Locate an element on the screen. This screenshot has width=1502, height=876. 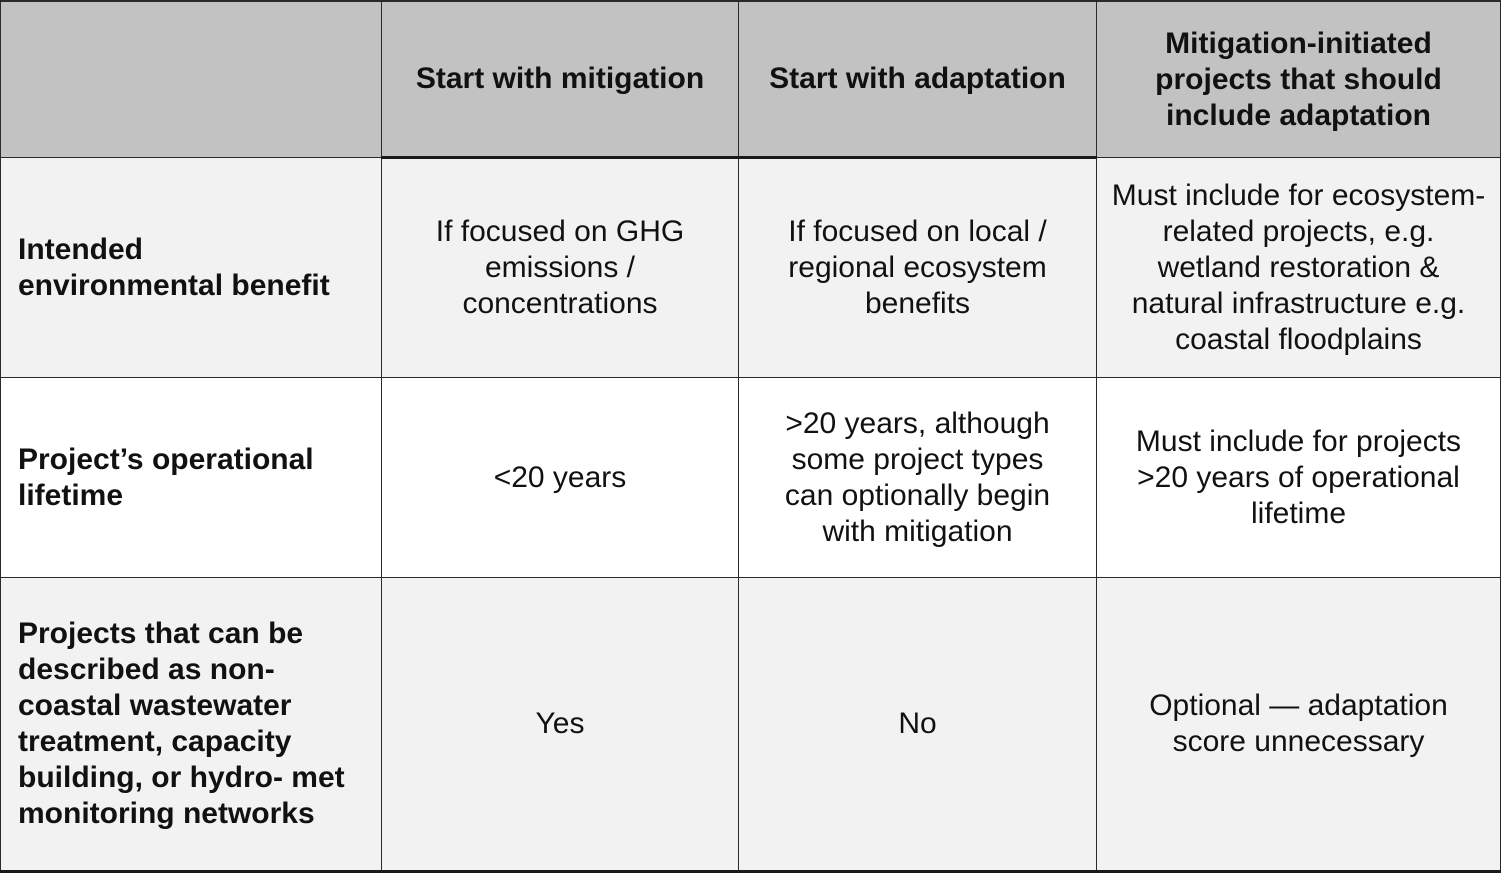
header-corner-cell is located at coordinates (191, 79).